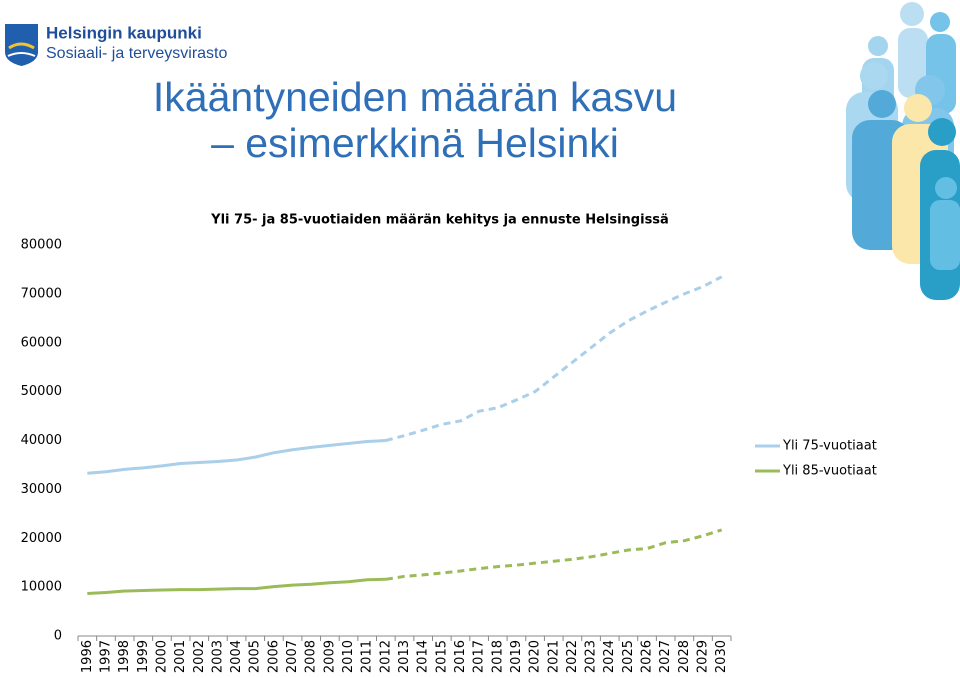  Describe the element at coordinates (415, 97) in the screenshot. I see `slide-title: Ikääntyneiden määrän kasvu` at that location.